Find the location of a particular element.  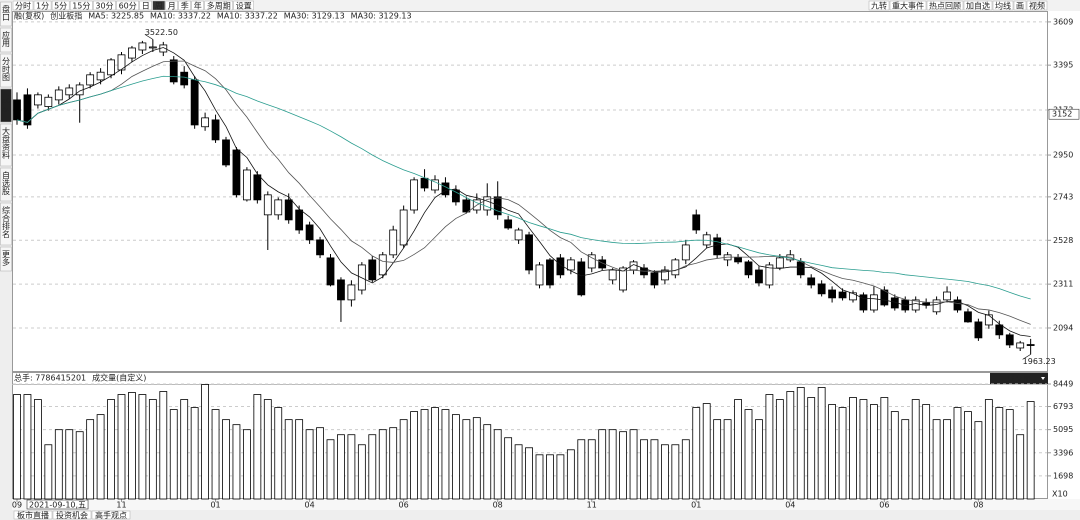

toolbar-button-label: 日 is located at coordinates (146, 5).